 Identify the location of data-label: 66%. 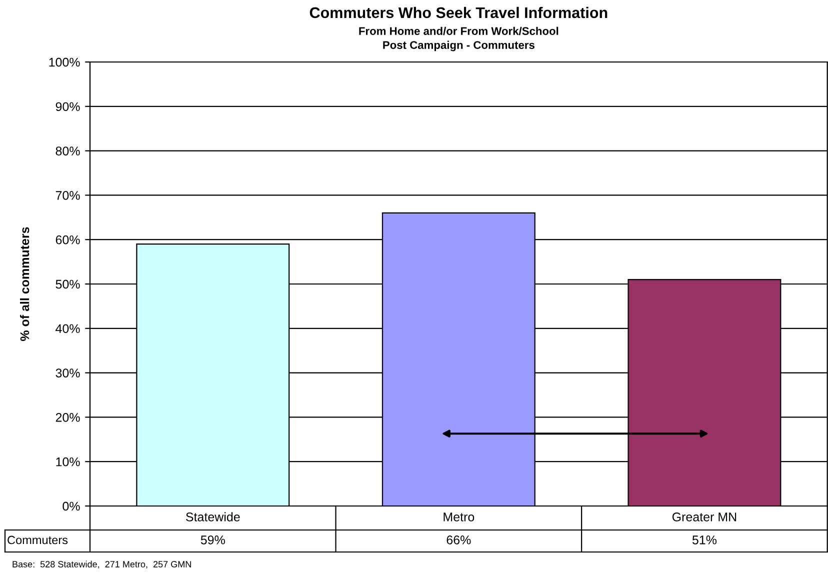
(458, 540).